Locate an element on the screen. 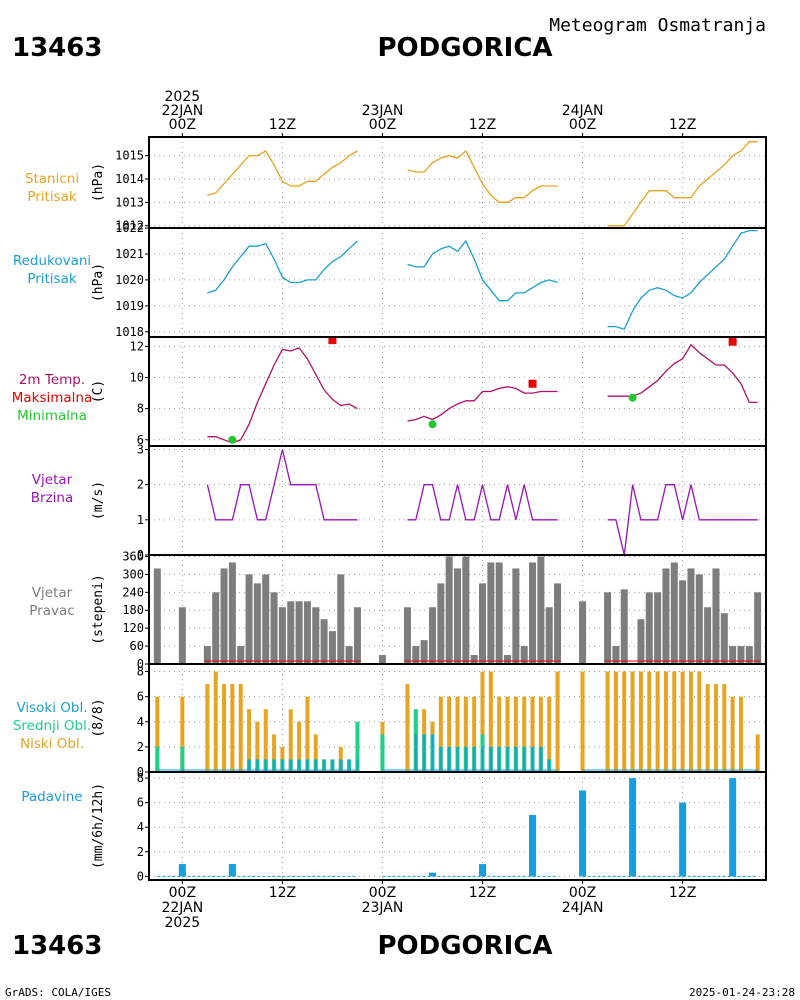 This screenshot has width=800, height=1000. panel-label: Vjetar is located at coordinates (52, 593).